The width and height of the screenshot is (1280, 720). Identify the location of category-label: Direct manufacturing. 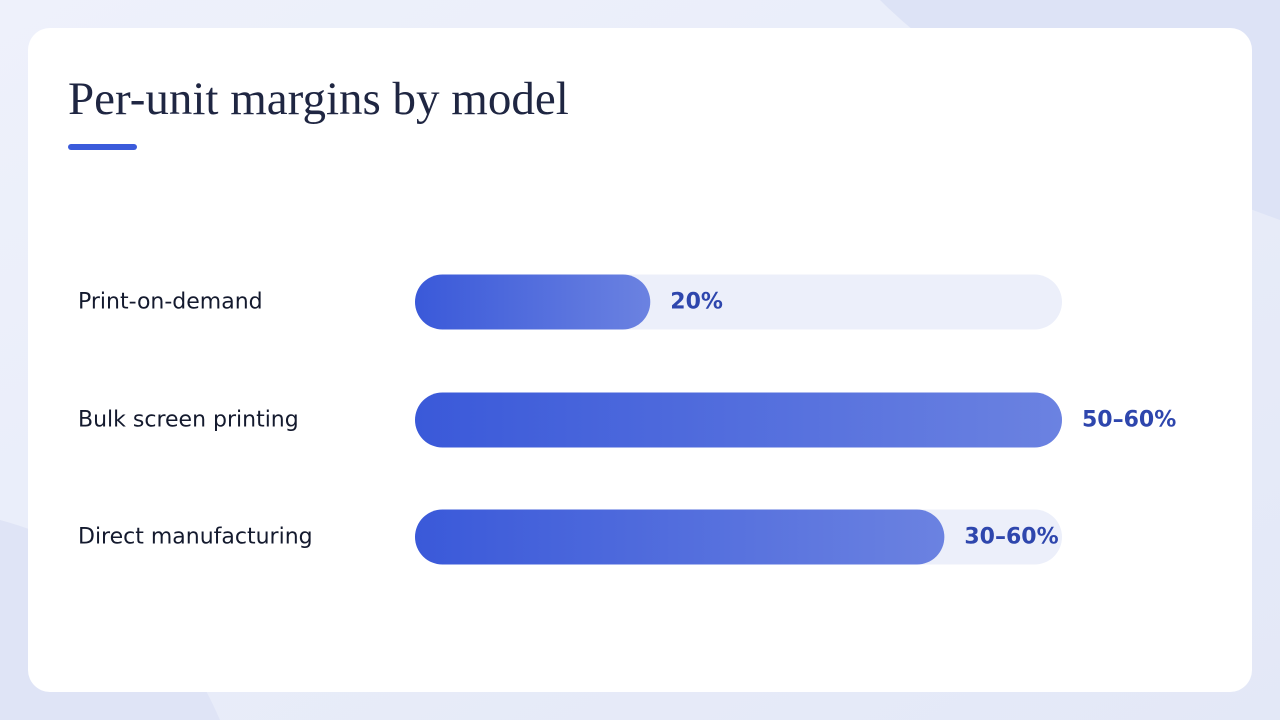
(195, 537).